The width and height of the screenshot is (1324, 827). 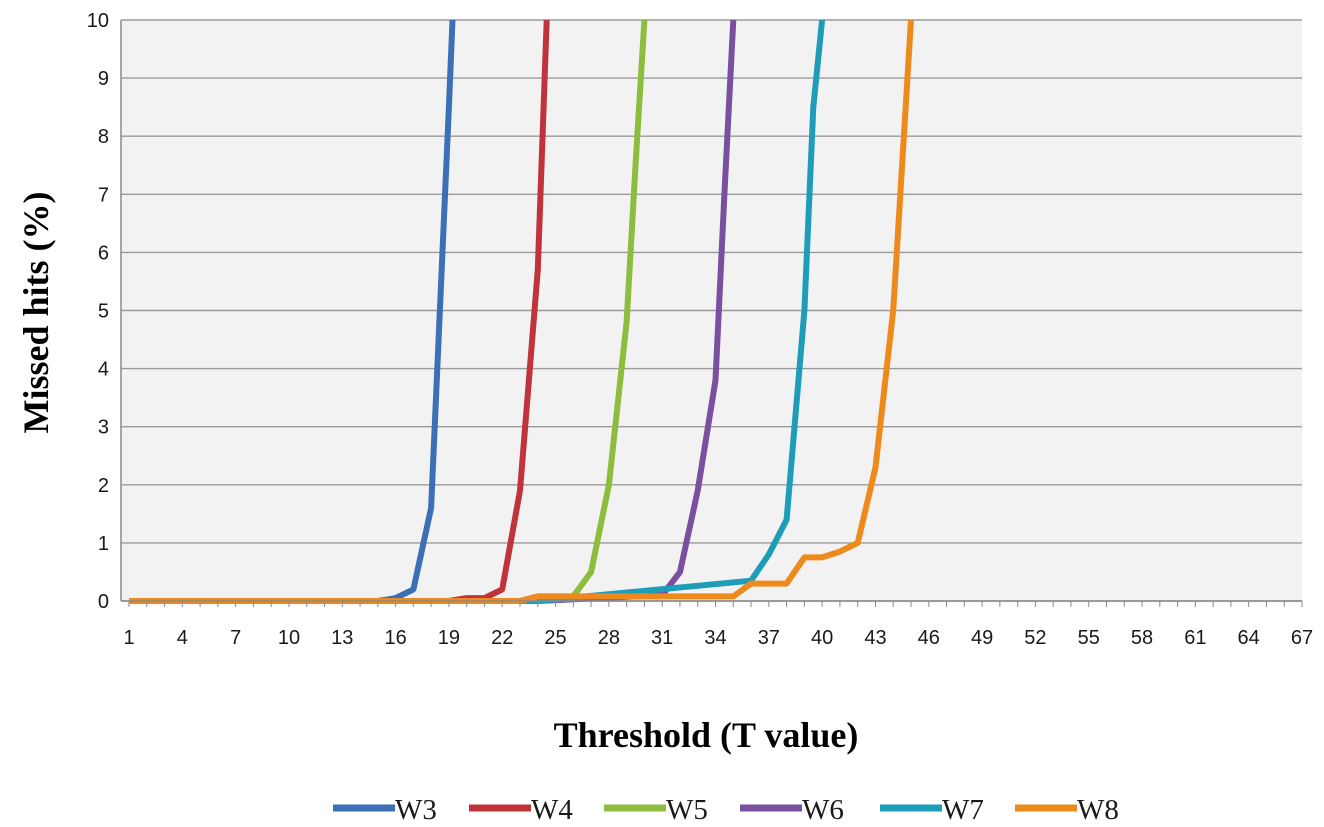 What do you see at coordinates (103, 79) in the screenshot?
I see `y-tick-label: 9` at bounding box center [103, 79].